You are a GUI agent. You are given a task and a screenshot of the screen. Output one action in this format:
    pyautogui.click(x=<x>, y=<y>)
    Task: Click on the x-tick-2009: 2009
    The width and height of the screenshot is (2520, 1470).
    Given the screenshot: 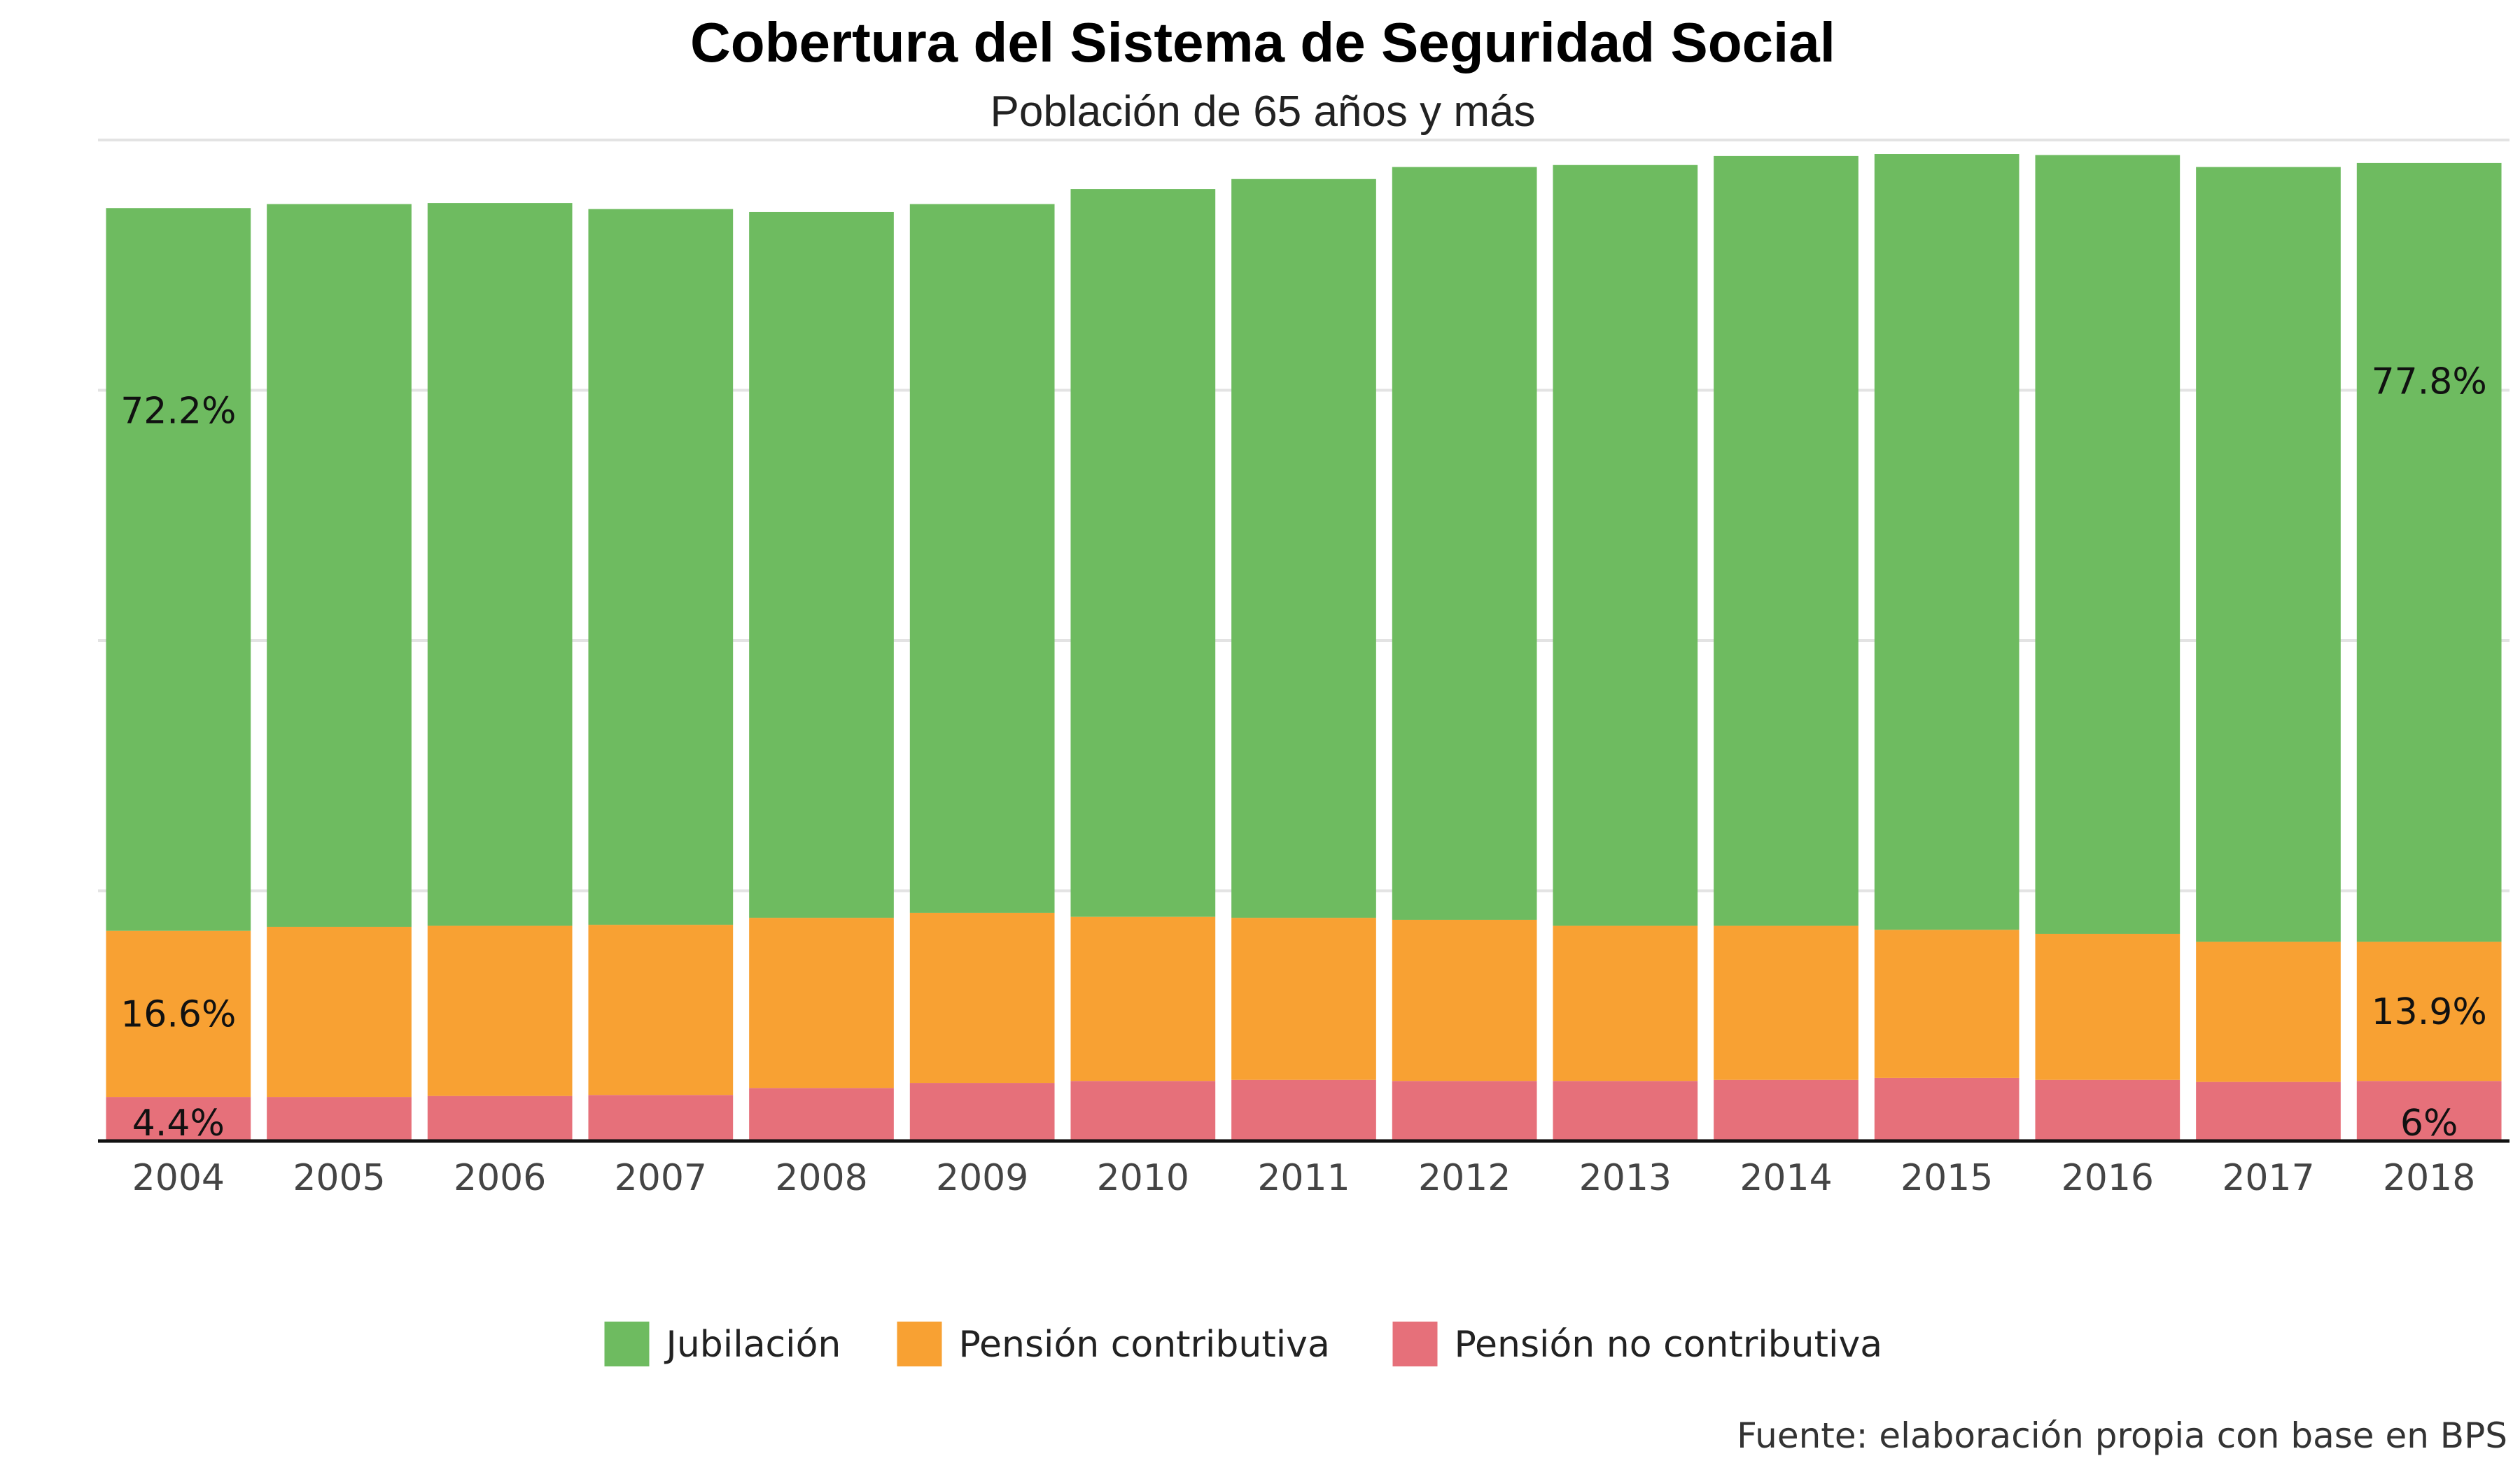 What is the action you would take?
    pyautogui.click(x=982, y=1178)
    